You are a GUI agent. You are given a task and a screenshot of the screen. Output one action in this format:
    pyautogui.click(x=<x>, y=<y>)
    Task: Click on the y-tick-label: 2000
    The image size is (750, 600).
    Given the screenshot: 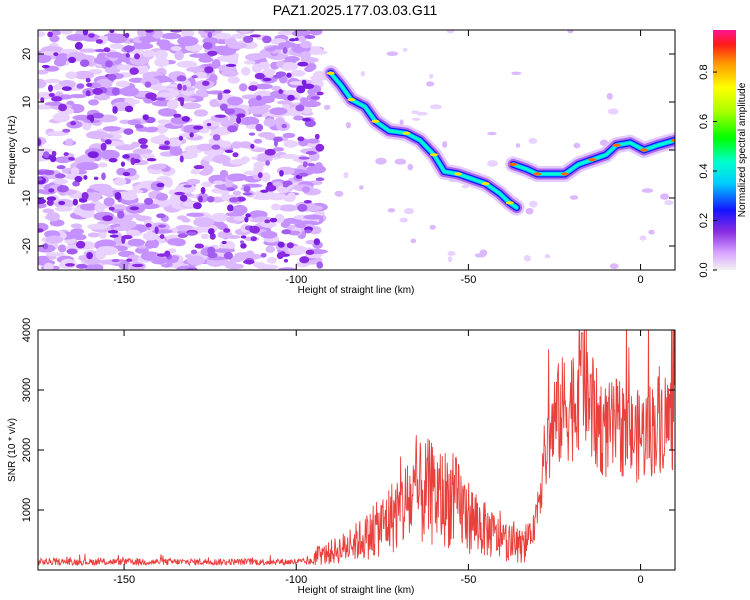 What is the action you would take?
    pyautogui.click(x=27, y=450)
    